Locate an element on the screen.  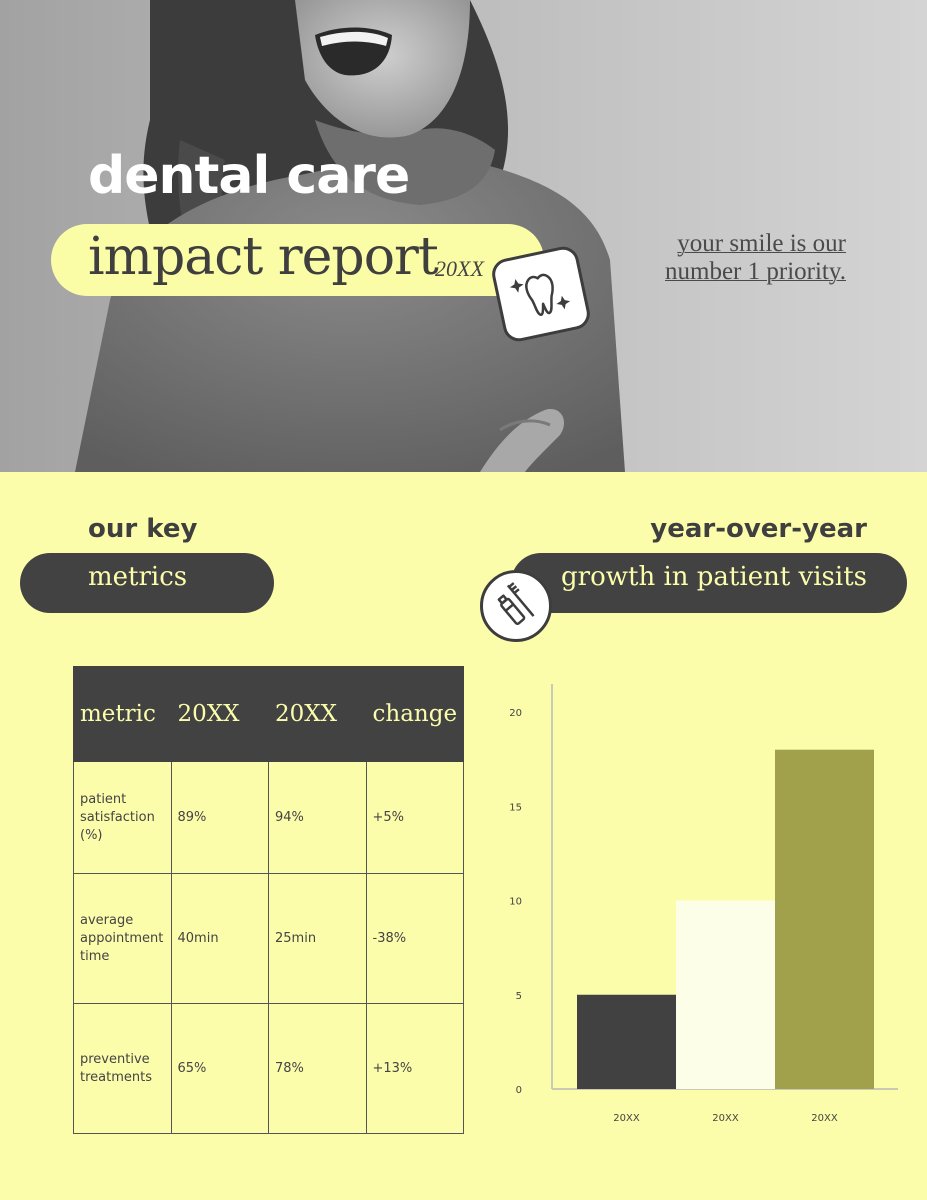
table-header-row: metric 20XX 20XX change is located at coordinates (268, 714).